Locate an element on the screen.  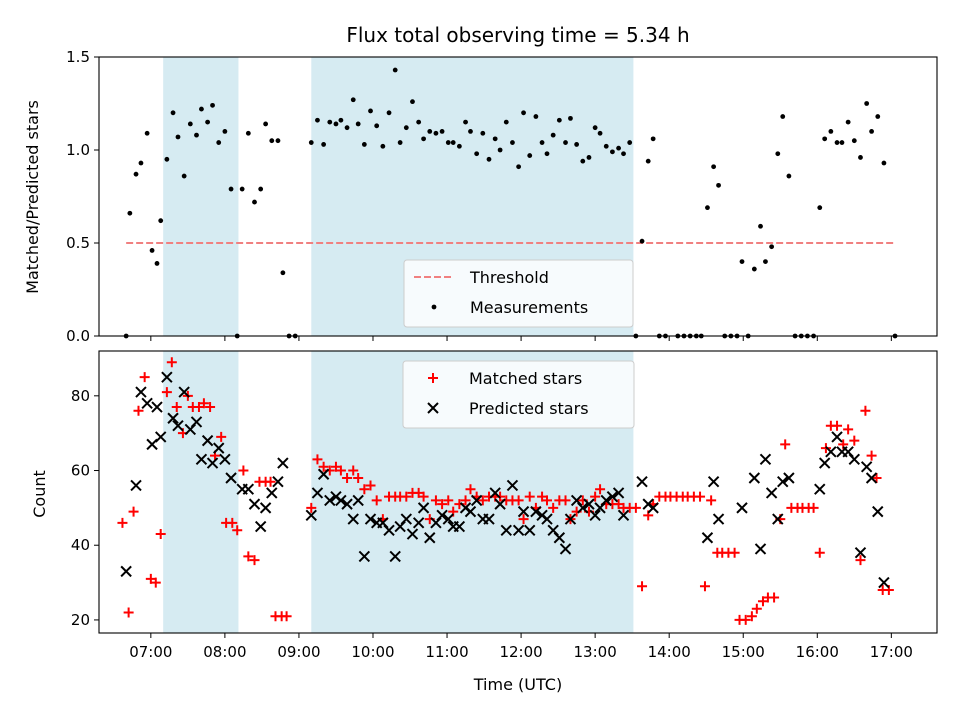
y-tick-label: 0.5 is located at coordinates (78, 243).